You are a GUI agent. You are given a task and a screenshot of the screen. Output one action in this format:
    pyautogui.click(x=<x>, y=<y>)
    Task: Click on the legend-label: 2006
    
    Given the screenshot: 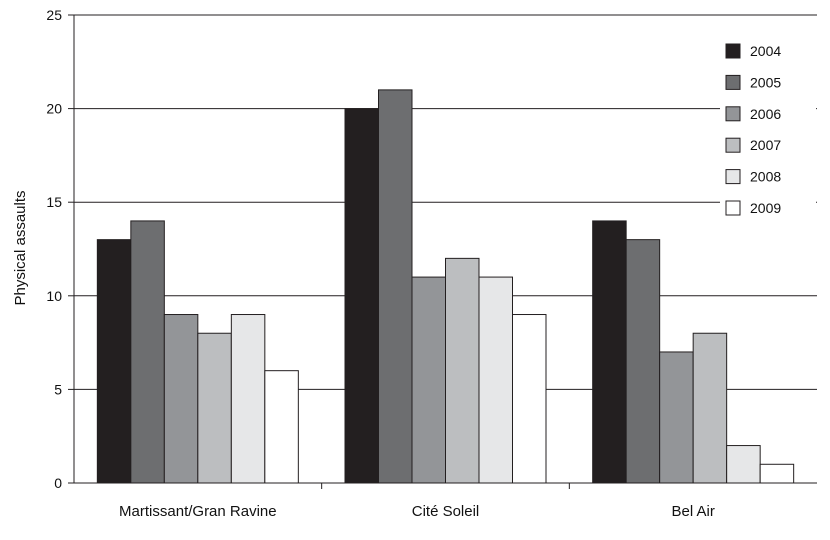 What is the action you would take?
    pyautogui.click(x=765, y=114)
    